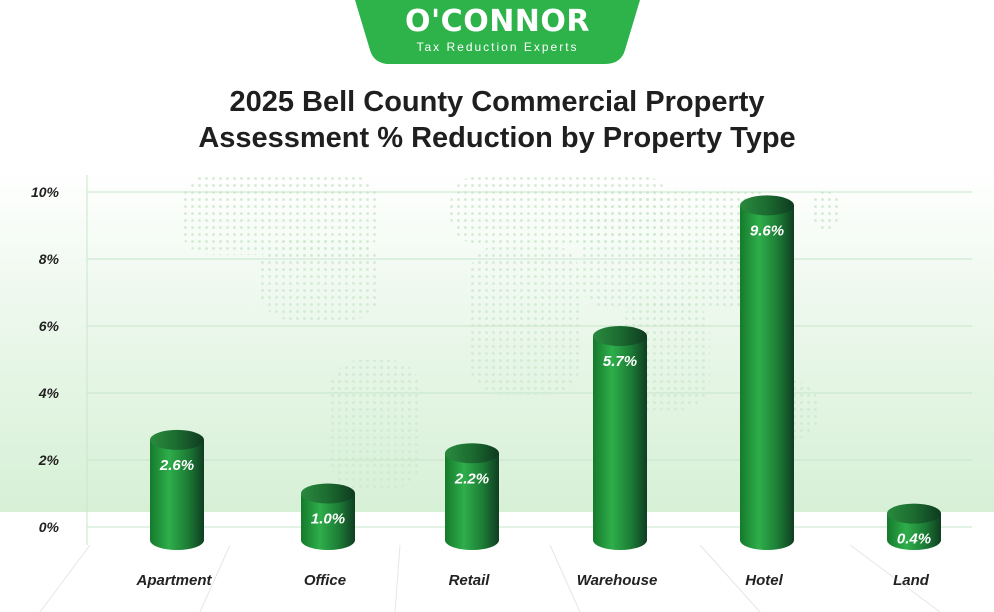  I want to click on x-tick-label: Warehouse, so click(617, 580).